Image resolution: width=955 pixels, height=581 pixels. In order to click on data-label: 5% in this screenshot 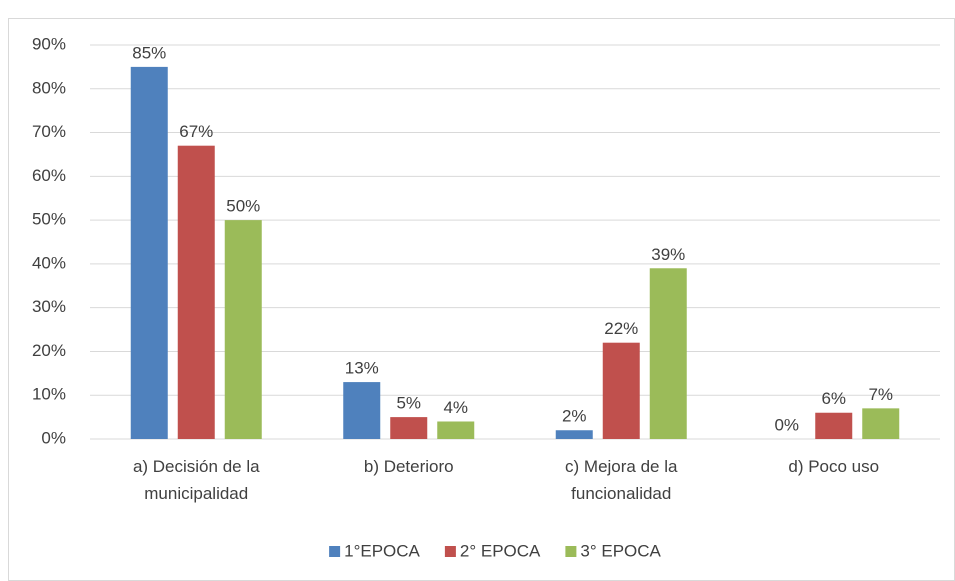, I will do `click(408, 403)`.